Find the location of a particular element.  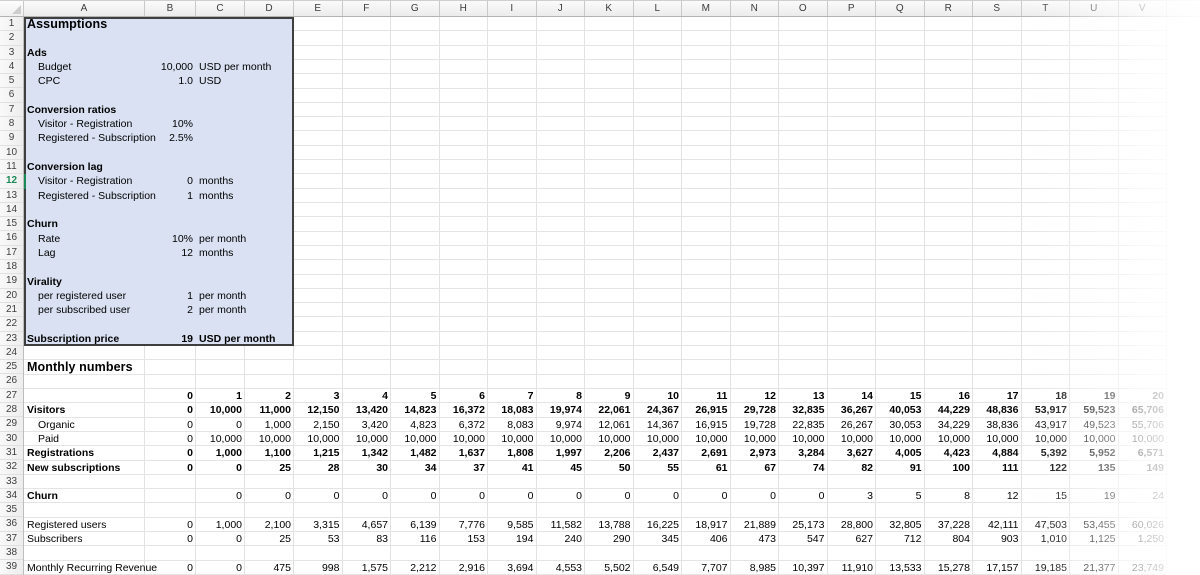

row-header-30: 30 is located at coordinates (11, 439).